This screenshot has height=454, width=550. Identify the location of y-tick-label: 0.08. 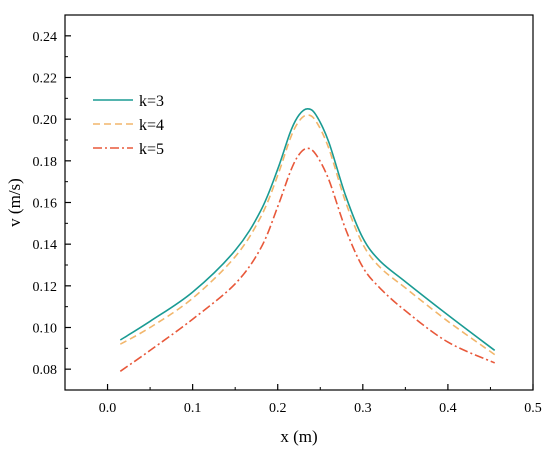
(45, 370).